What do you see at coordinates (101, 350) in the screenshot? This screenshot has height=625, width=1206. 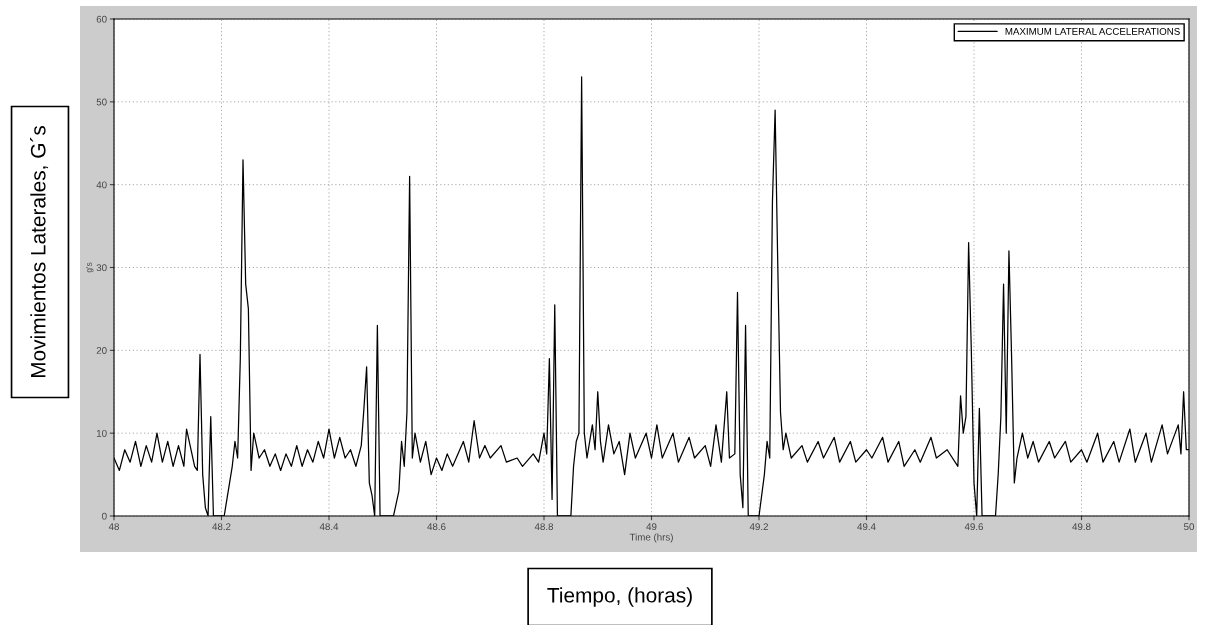 I see `y-tick-label: 20` at bounding box center [101, 350].